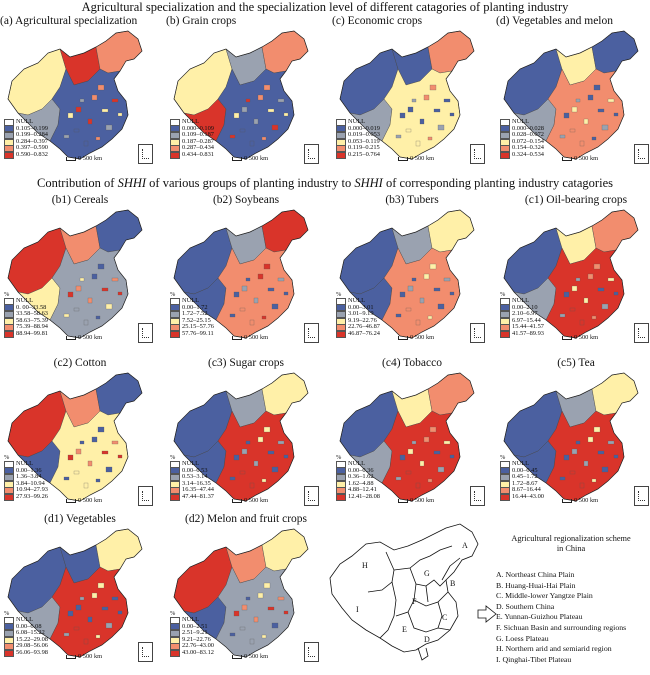 This screenshot has height=675, width=650. Describe the element at coordinates (198, 148) in the screenshot. I see `legend-label: 0.287–0.434` at that location.